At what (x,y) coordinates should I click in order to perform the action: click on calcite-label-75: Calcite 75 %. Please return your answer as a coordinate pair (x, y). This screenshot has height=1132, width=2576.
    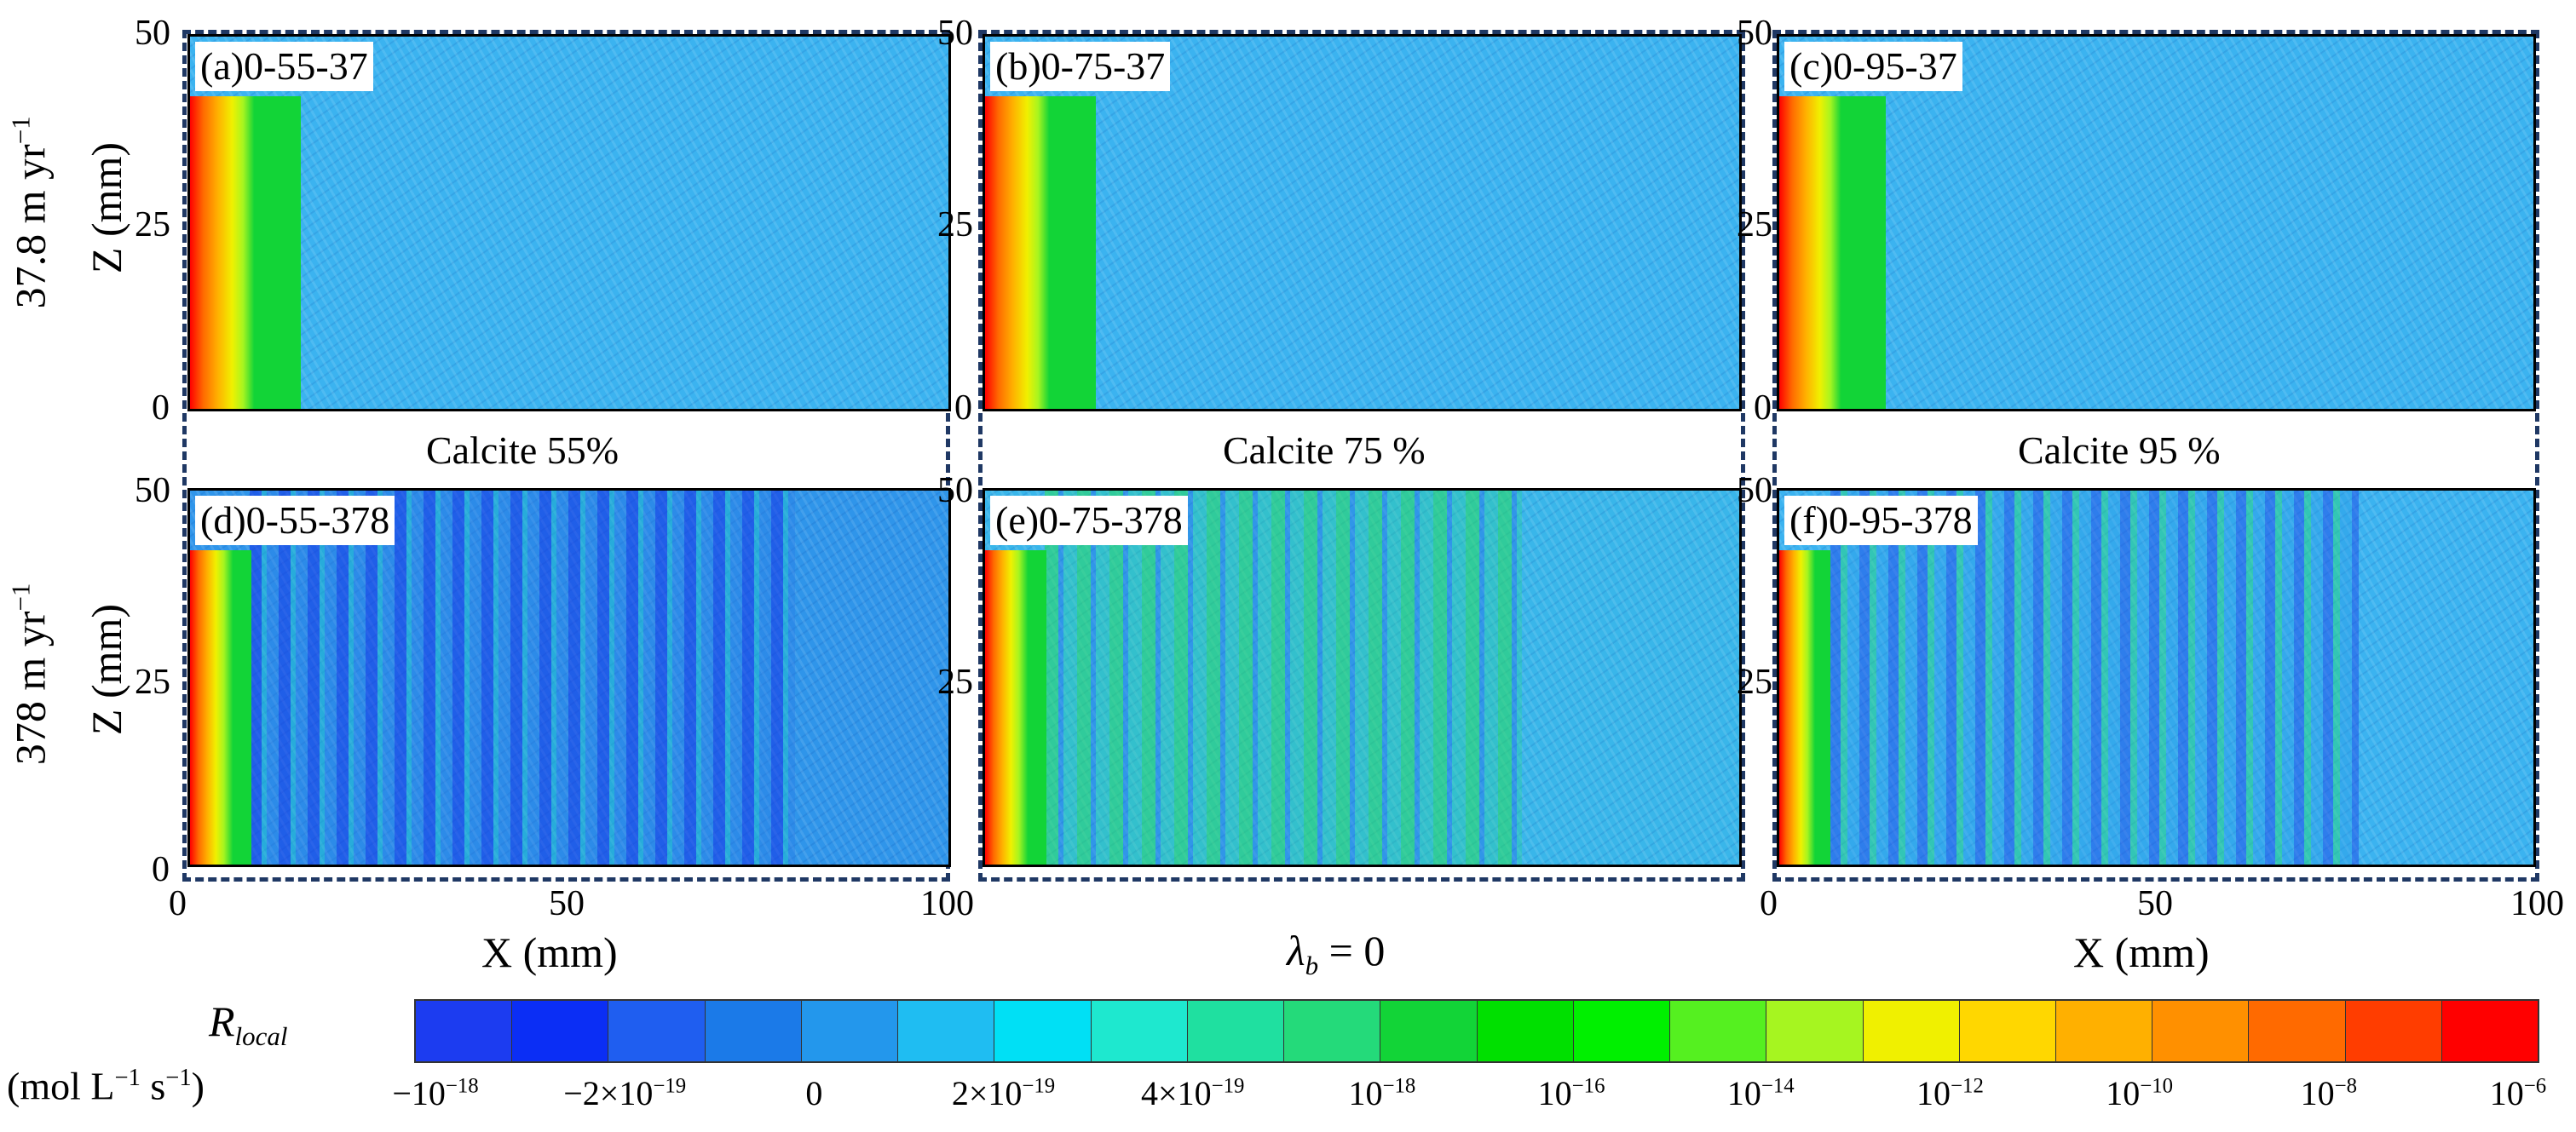
    Looking at the image, I should click on (1324, 450).